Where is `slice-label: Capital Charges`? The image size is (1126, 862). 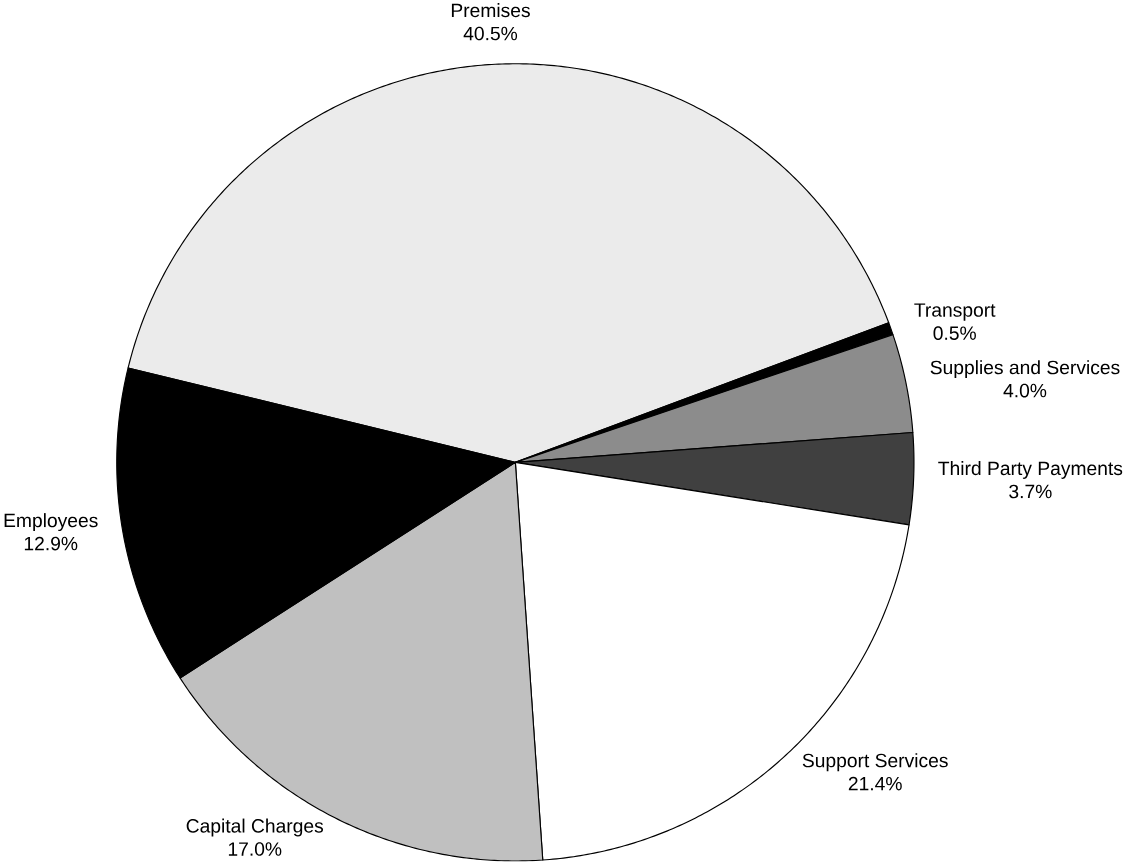 slice-label: Capital Charges is located at coordinates (255, 827).